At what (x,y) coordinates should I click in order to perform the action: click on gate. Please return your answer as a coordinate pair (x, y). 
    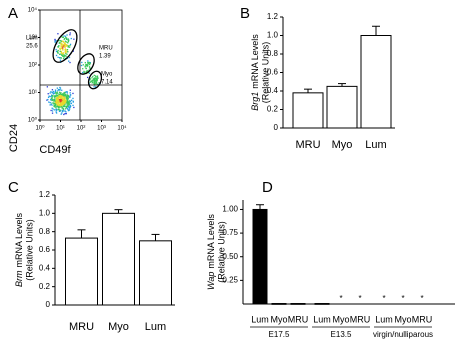
    Looking at the image, I should click on (65, 46).